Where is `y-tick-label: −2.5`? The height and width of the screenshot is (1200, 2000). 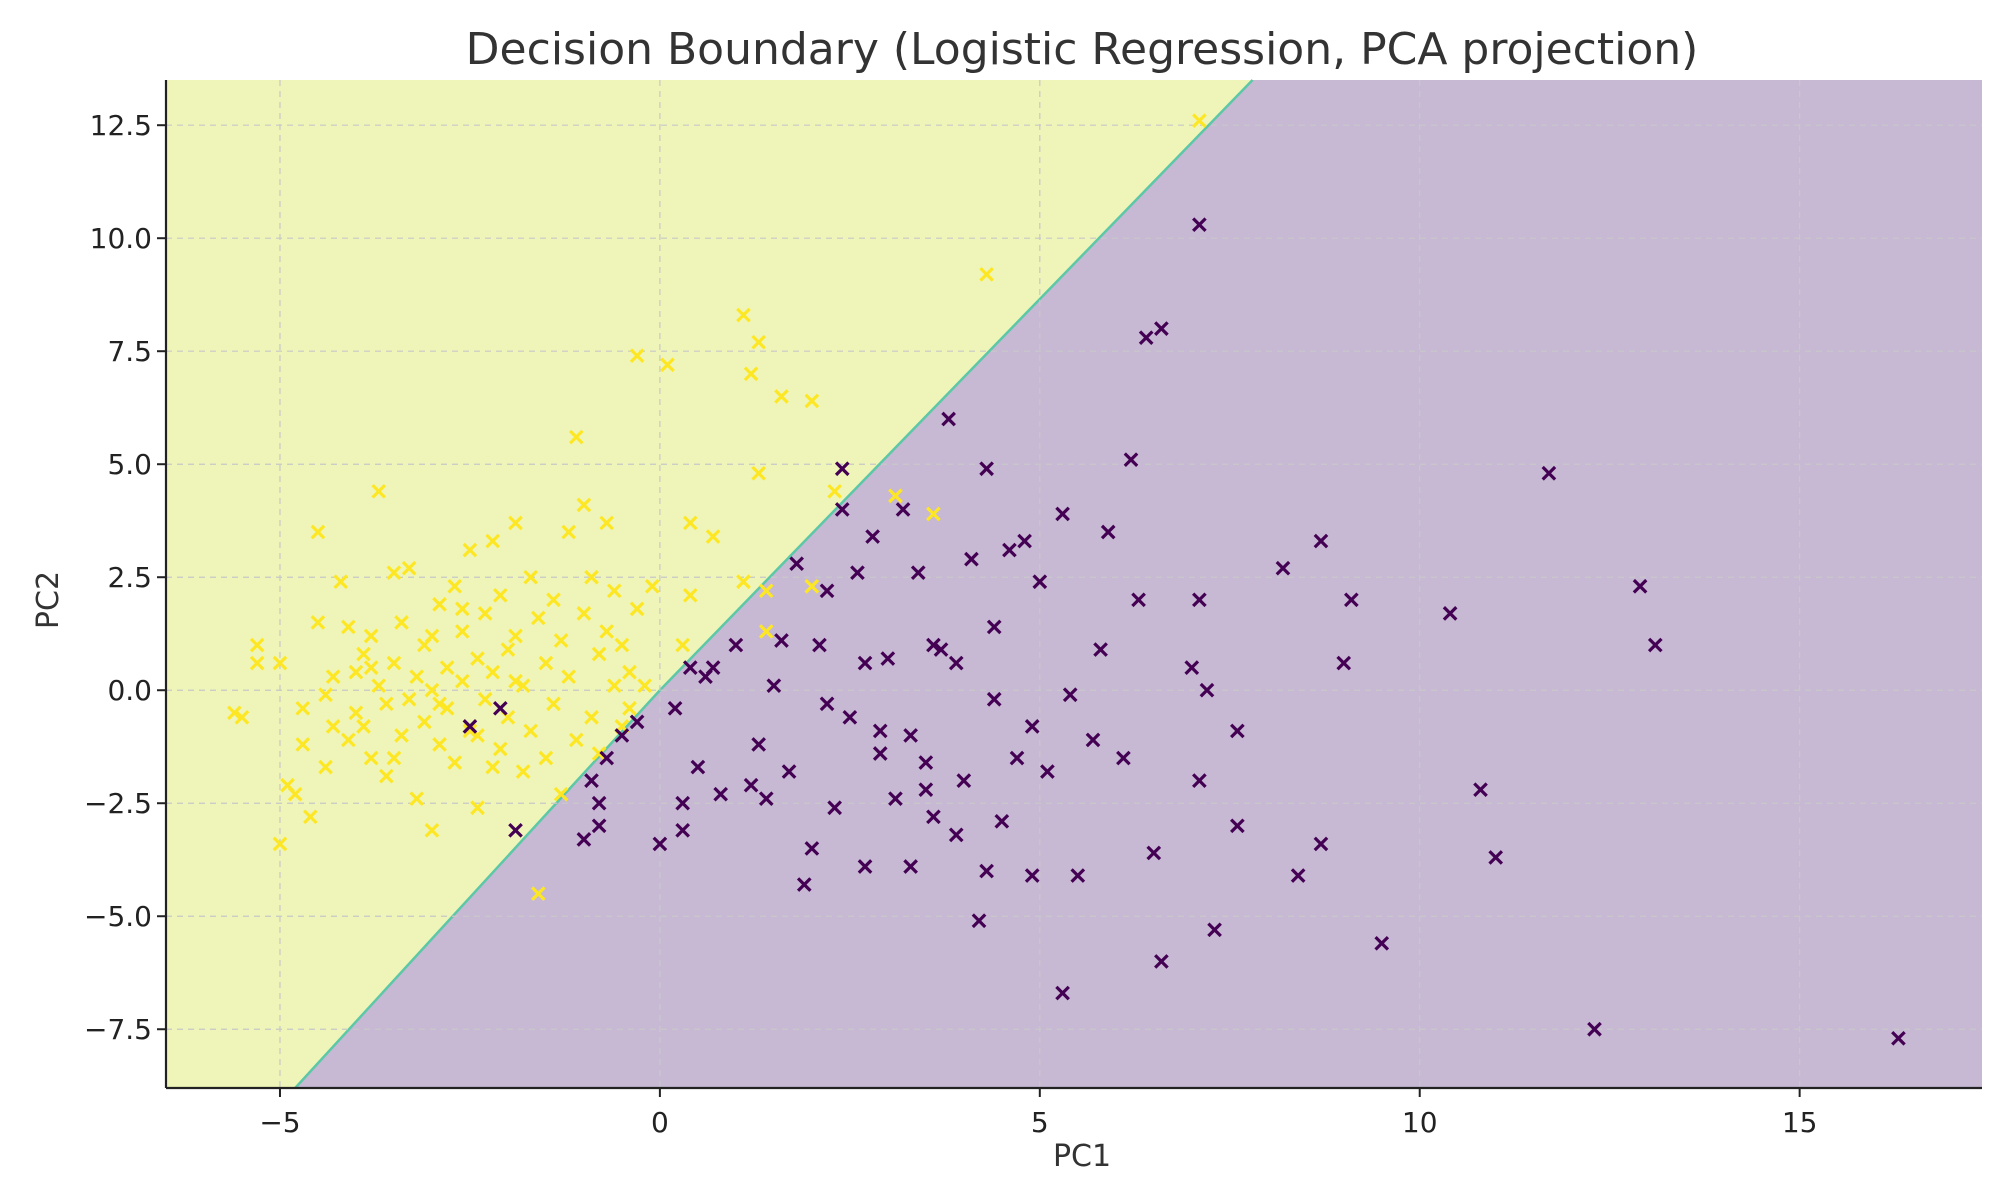 y-tick-label: −2.5 is located at coordinates (118, 803).